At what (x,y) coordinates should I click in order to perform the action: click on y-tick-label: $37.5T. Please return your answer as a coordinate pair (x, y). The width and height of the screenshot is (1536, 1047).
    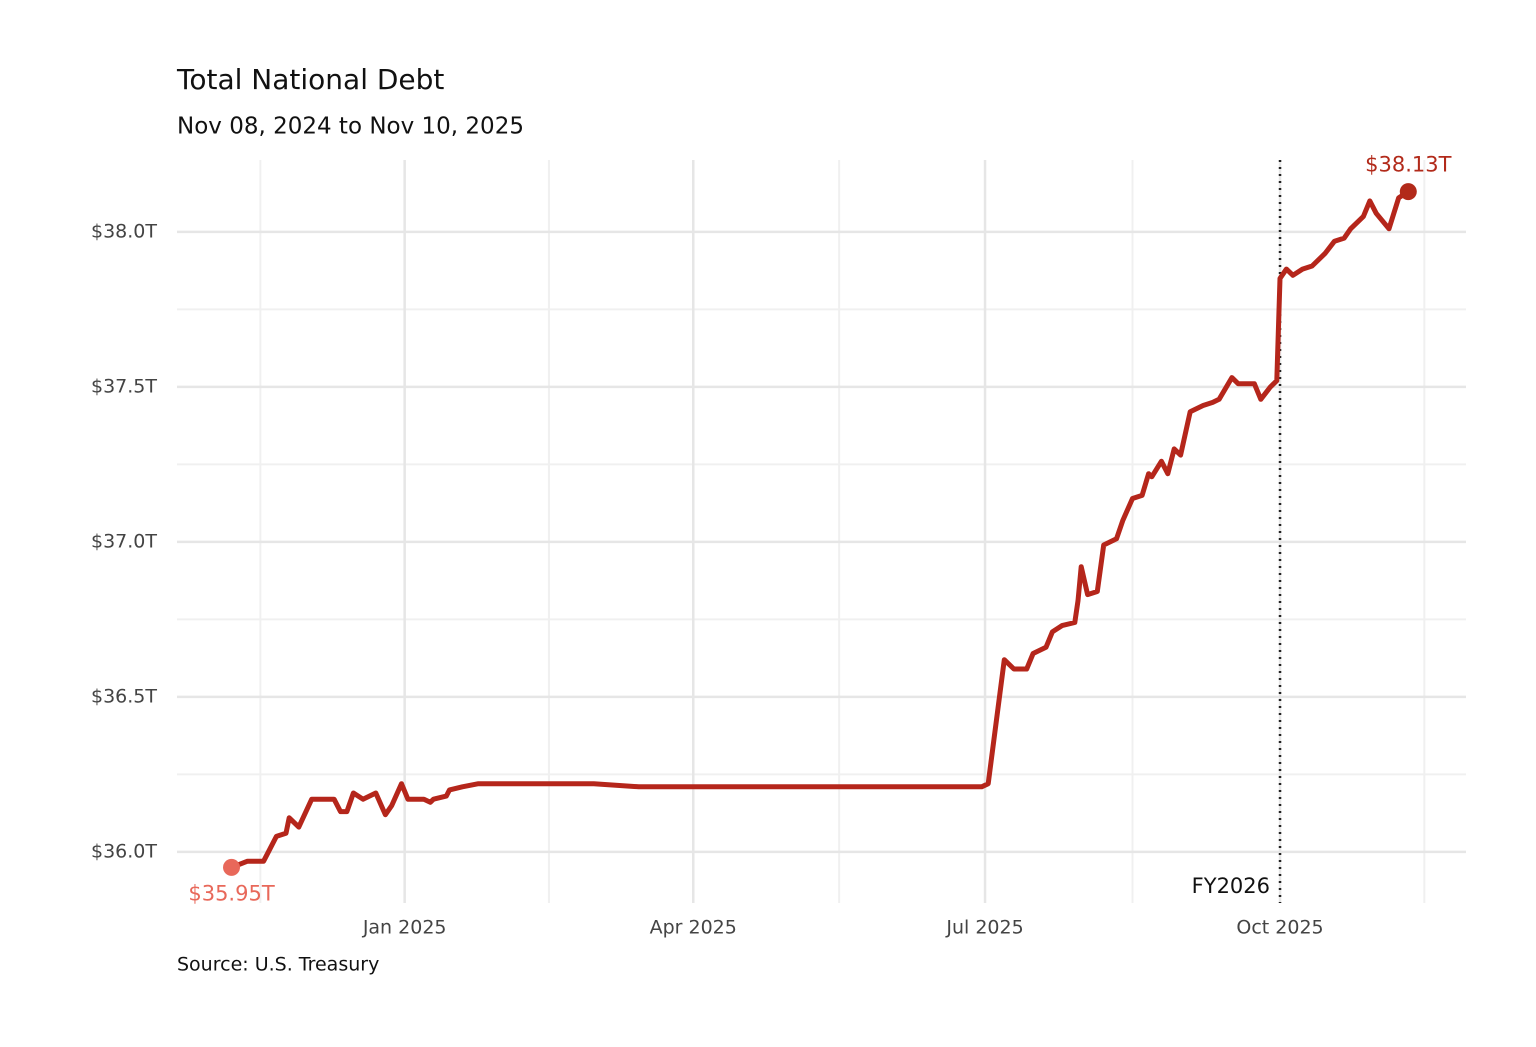
    Looking at the image, I should click on (124, 386).